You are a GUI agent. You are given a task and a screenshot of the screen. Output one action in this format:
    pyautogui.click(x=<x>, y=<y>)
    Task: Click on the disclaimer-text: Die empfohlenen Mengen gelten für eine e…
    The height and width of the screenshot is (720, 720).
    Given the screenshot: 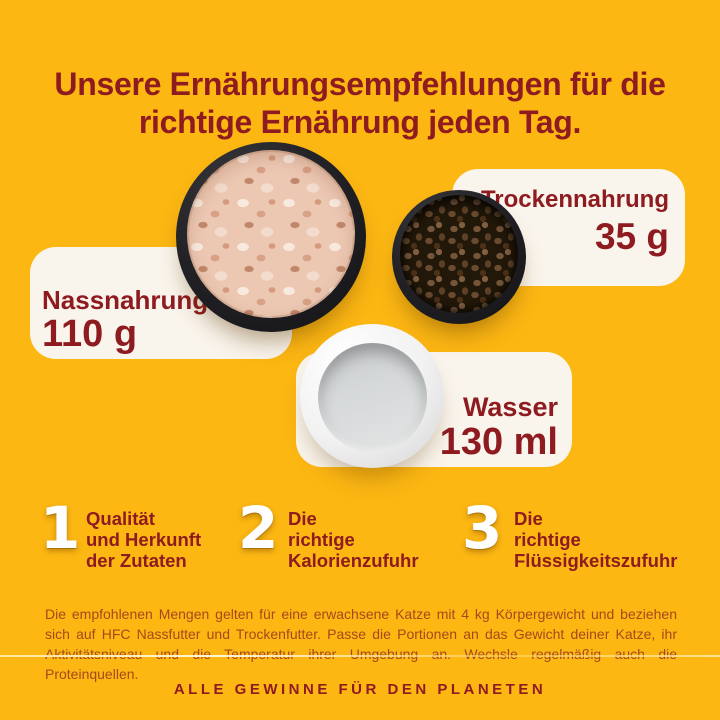 What is the action you would take?
    pyautogui.click(x=361, y=644)
    